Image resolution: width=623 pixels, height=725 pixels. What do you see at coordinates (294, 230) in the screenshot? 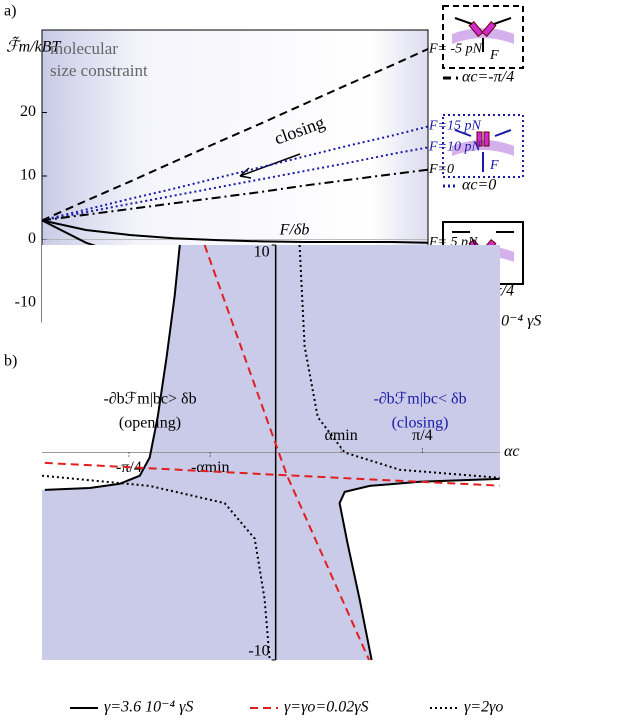
I see `y-axis-label: F/δb` at bounding box center [294, 230].